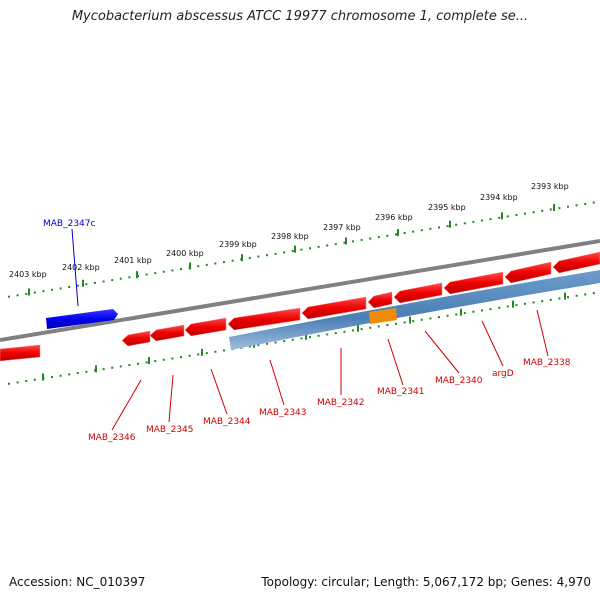 The image size is (600, 600). What do you see at coordinates (69, 224) in the screenshot?
I see `gene-label-MAB_2347c: MAB_2347c` at bounding box center [69, 224].